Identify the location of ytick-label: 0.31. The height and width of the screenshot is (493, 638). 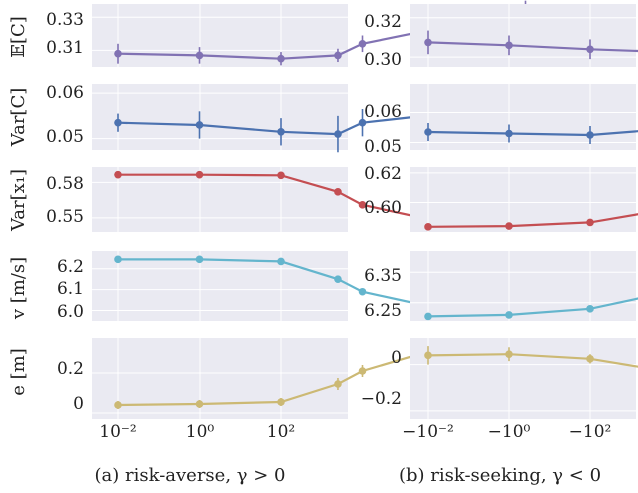
(65, 48).